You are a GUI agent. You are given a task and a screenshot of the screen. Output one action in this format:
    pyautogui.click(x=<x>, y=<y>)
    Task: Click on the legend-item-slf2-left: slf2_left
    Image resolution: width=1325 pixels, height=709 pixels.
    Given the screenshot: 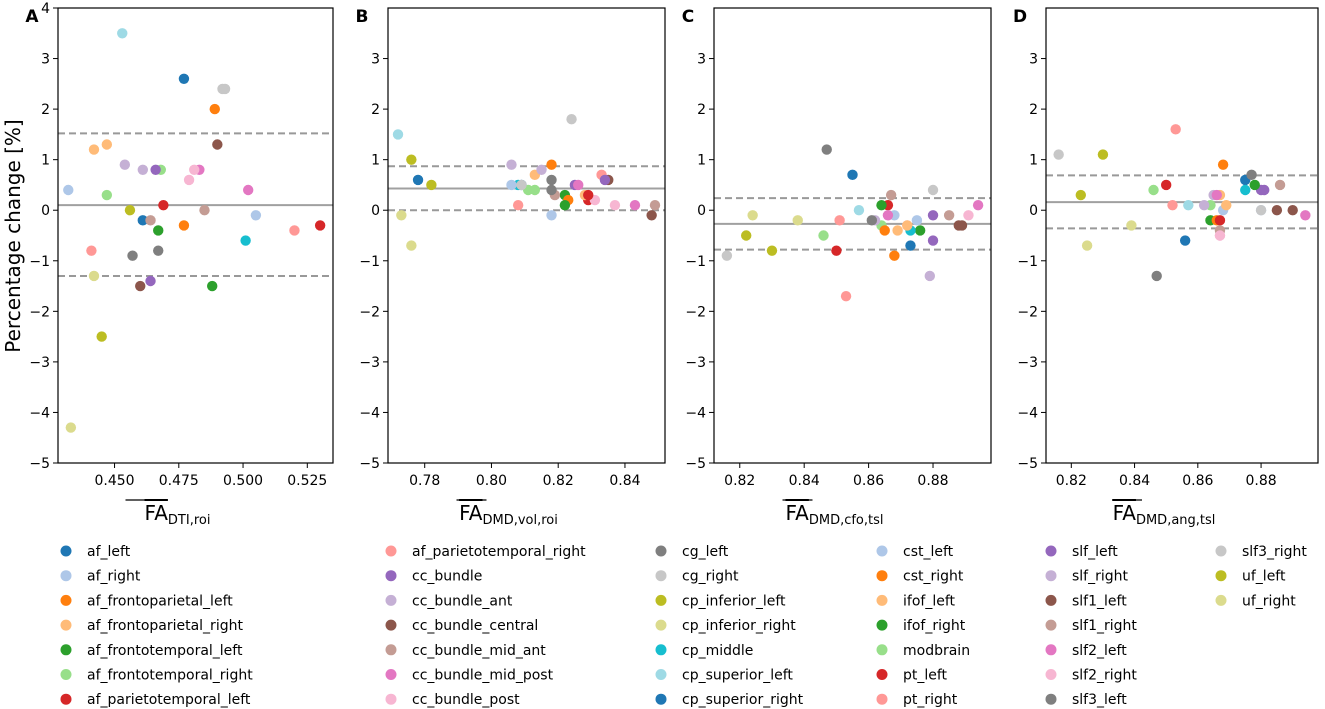 What is the action you would take?
    pyautogui.click(x=1086, y=651)
    